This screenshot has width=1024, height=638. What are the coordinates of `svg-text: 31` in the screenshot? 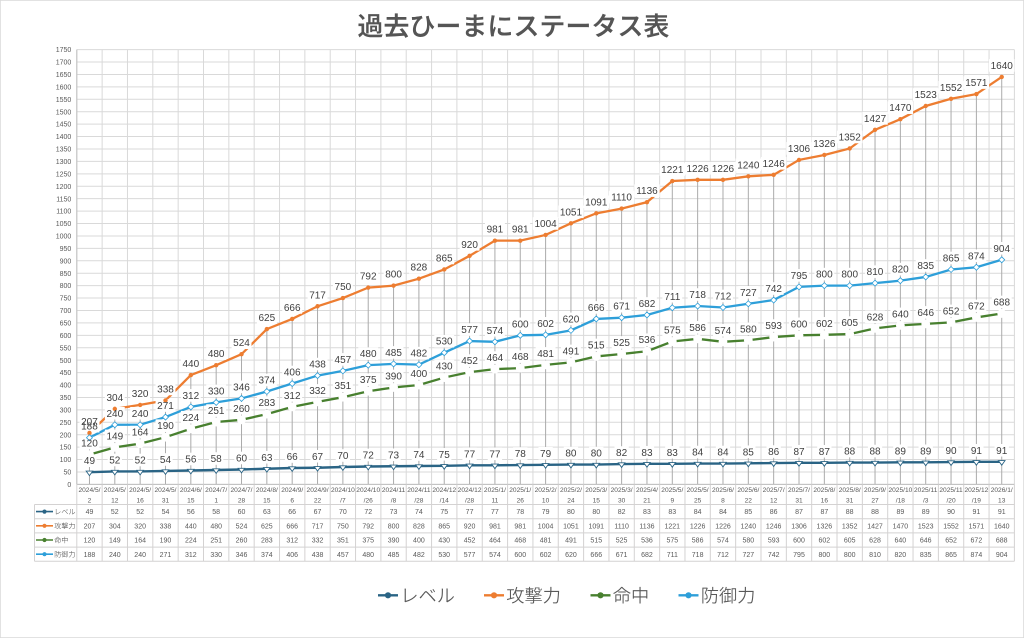 It's located at (799, 501).